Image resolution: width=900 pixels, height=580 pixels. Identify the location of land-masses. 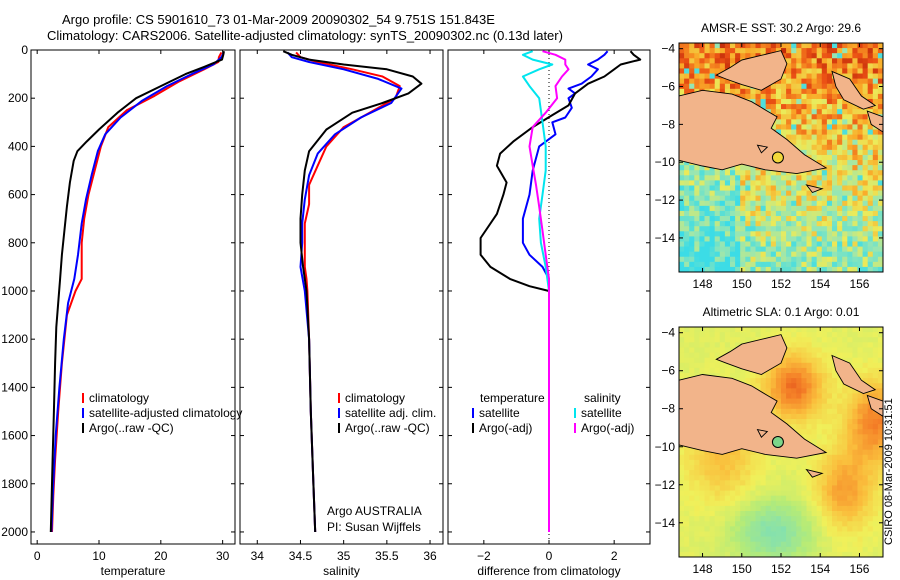
(781, 406).